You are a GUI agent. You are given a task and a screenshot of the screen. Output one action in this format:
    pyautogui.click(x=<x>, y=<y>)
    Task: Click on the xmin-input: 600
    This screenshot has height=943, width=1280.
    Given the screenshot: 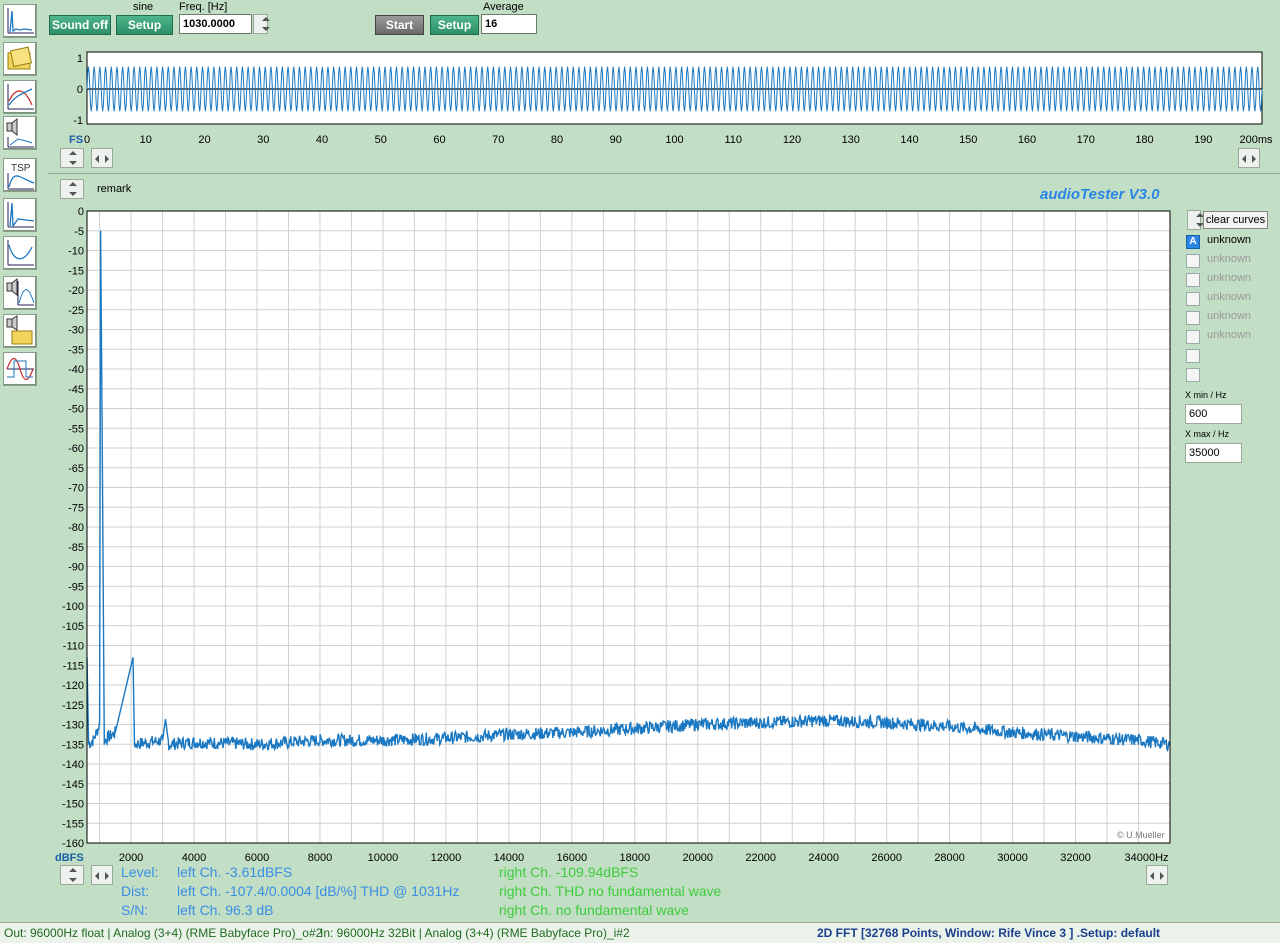 What is the action you would take?
    pyautogui.click(x=1213, y=414)
    